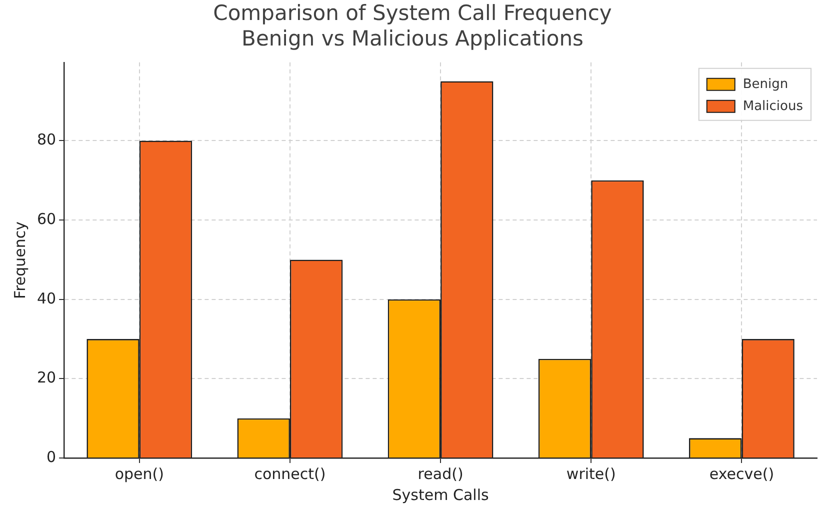 The width and height of the screenshot is (821, 511). I want to click on x-tick-label: execve(), so click(741, 473).